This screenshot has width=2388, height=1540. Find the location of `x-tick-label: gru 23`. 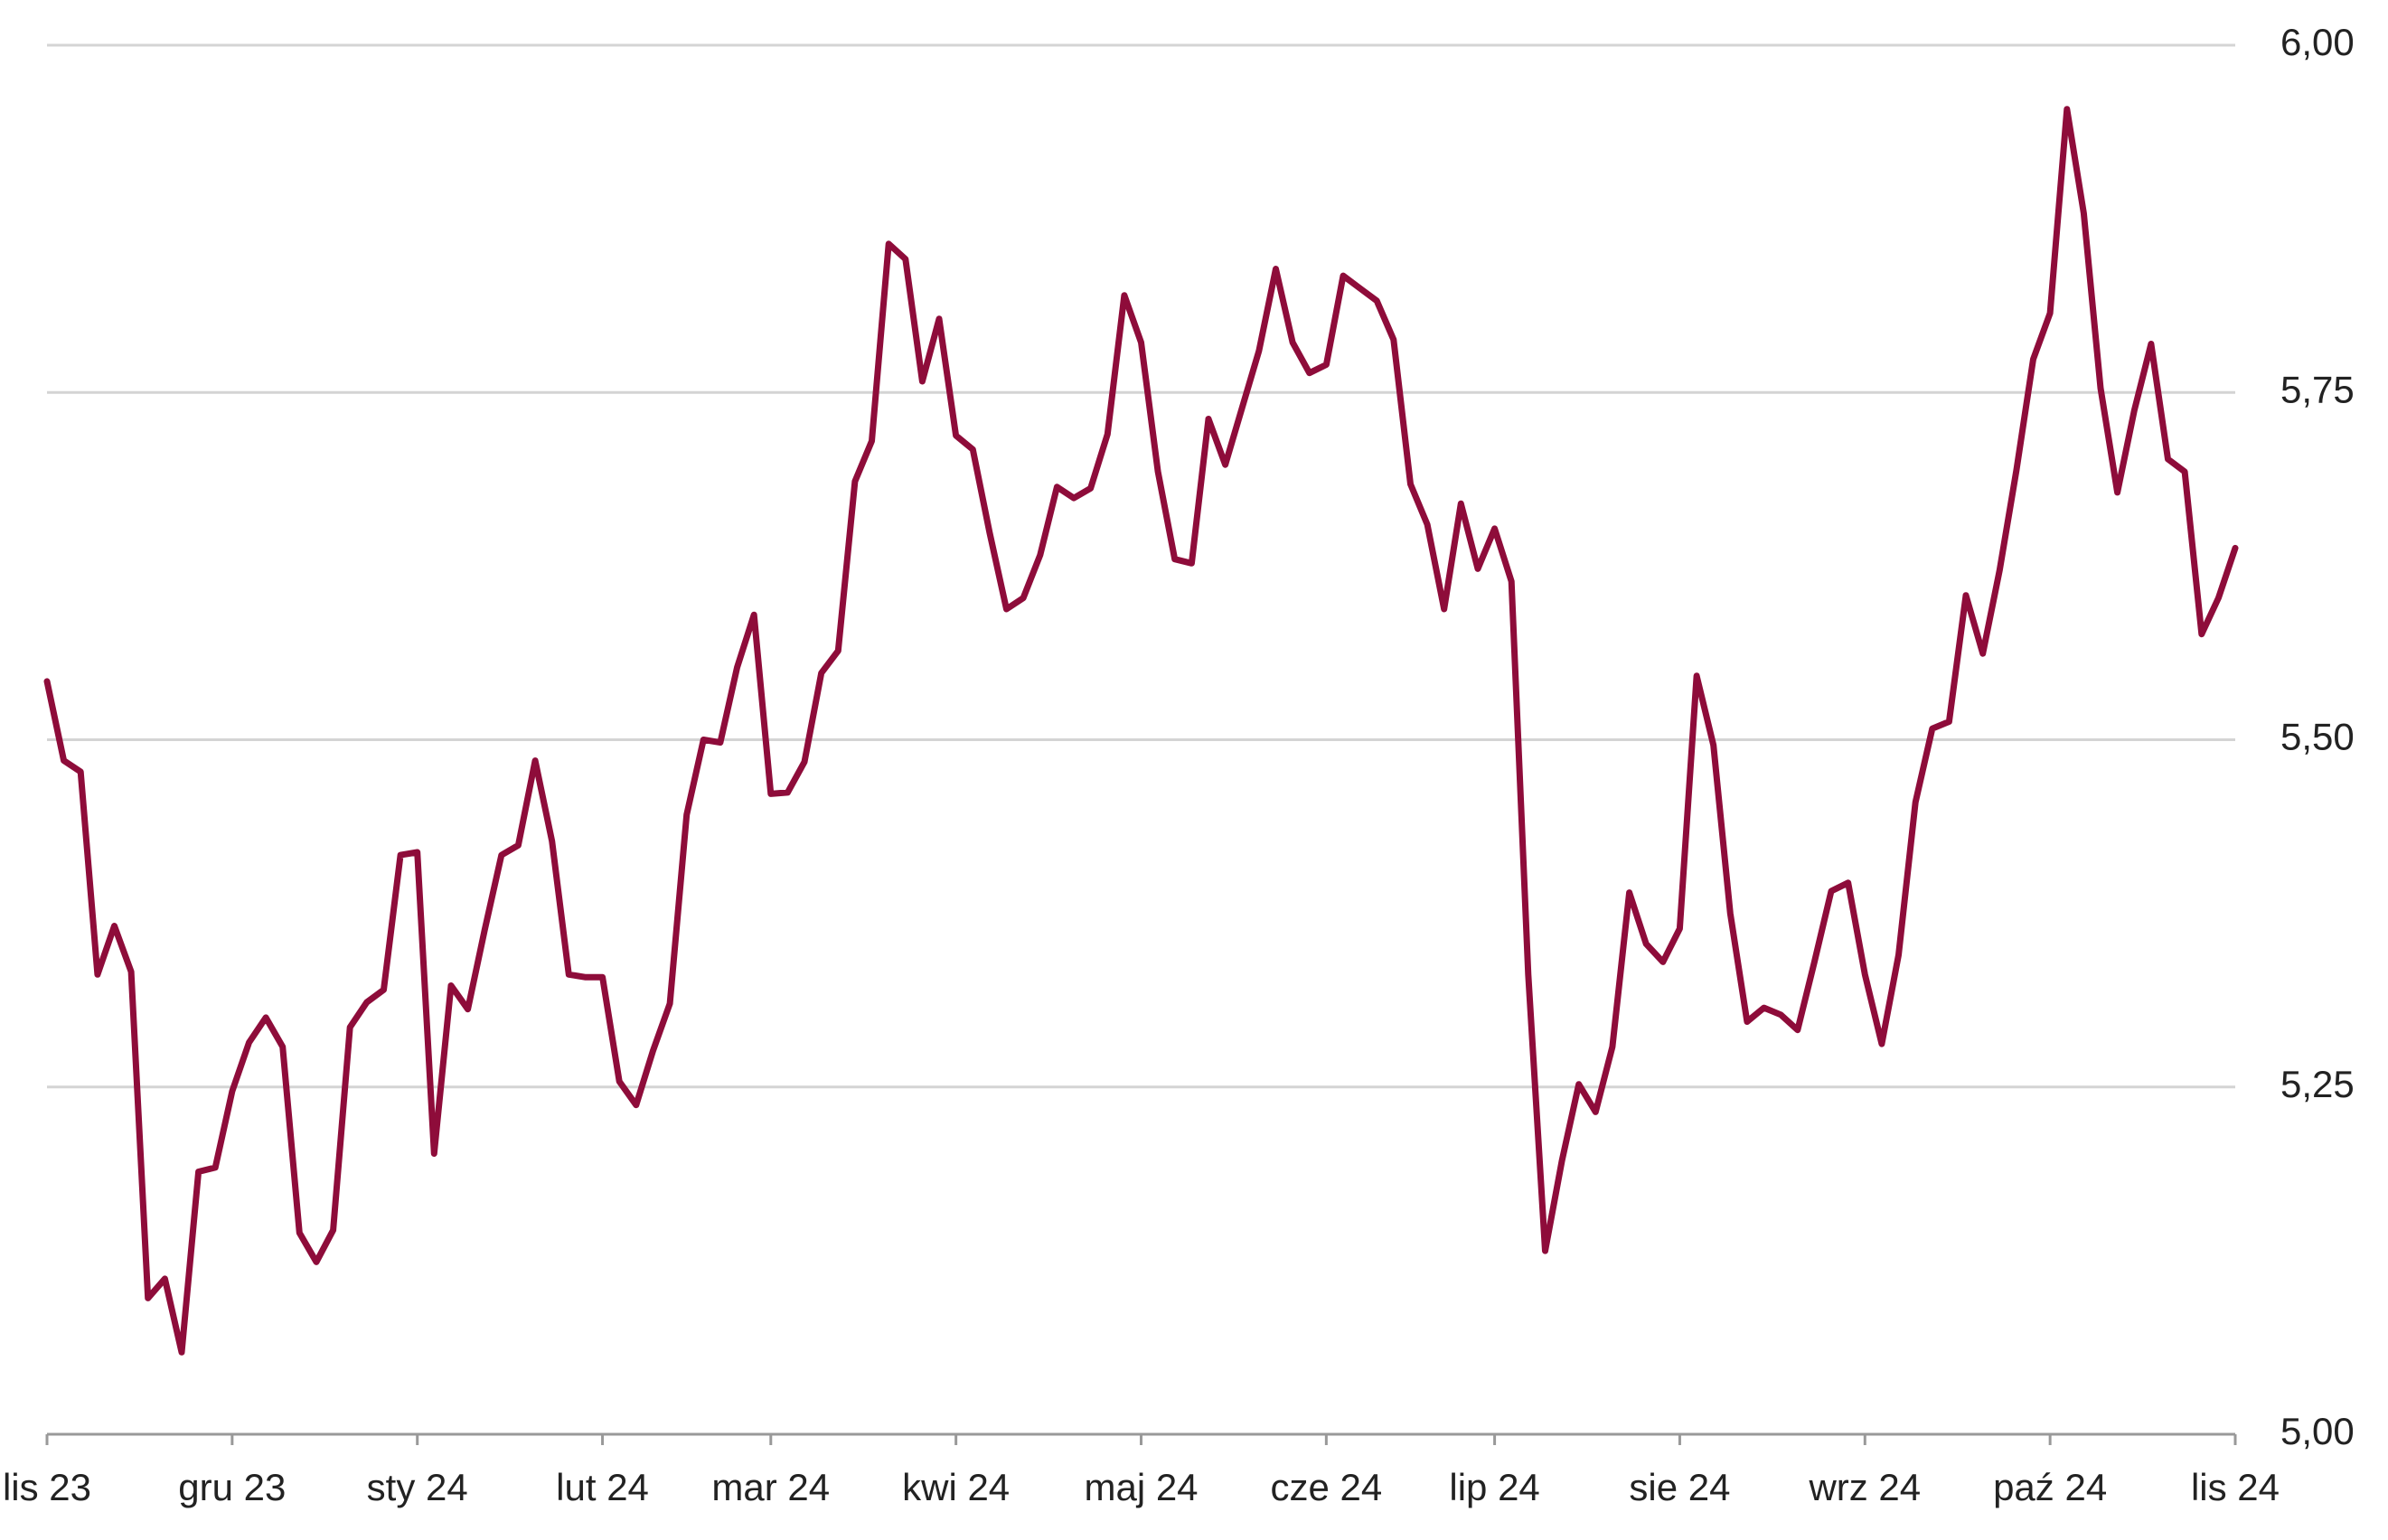

x-tick-label: gru 23 is located at coordinates (232, 1487).